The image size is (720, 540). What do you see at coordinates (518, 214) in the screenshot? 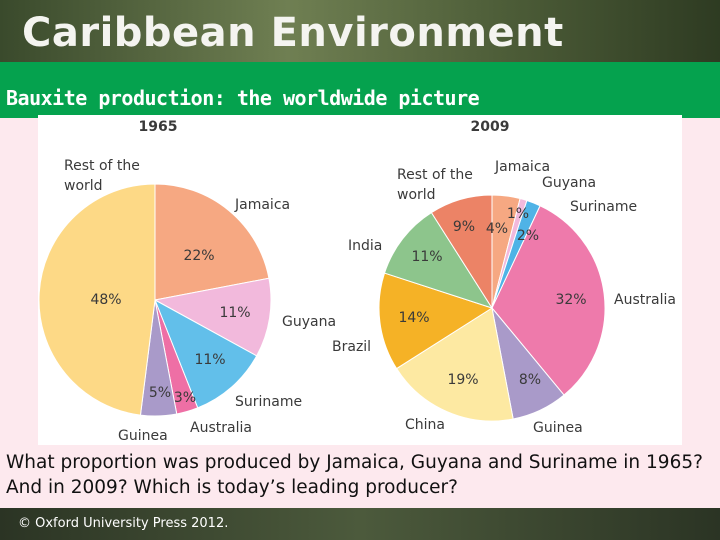
I see `value-label: 1%` at bounding box center [518, 214].